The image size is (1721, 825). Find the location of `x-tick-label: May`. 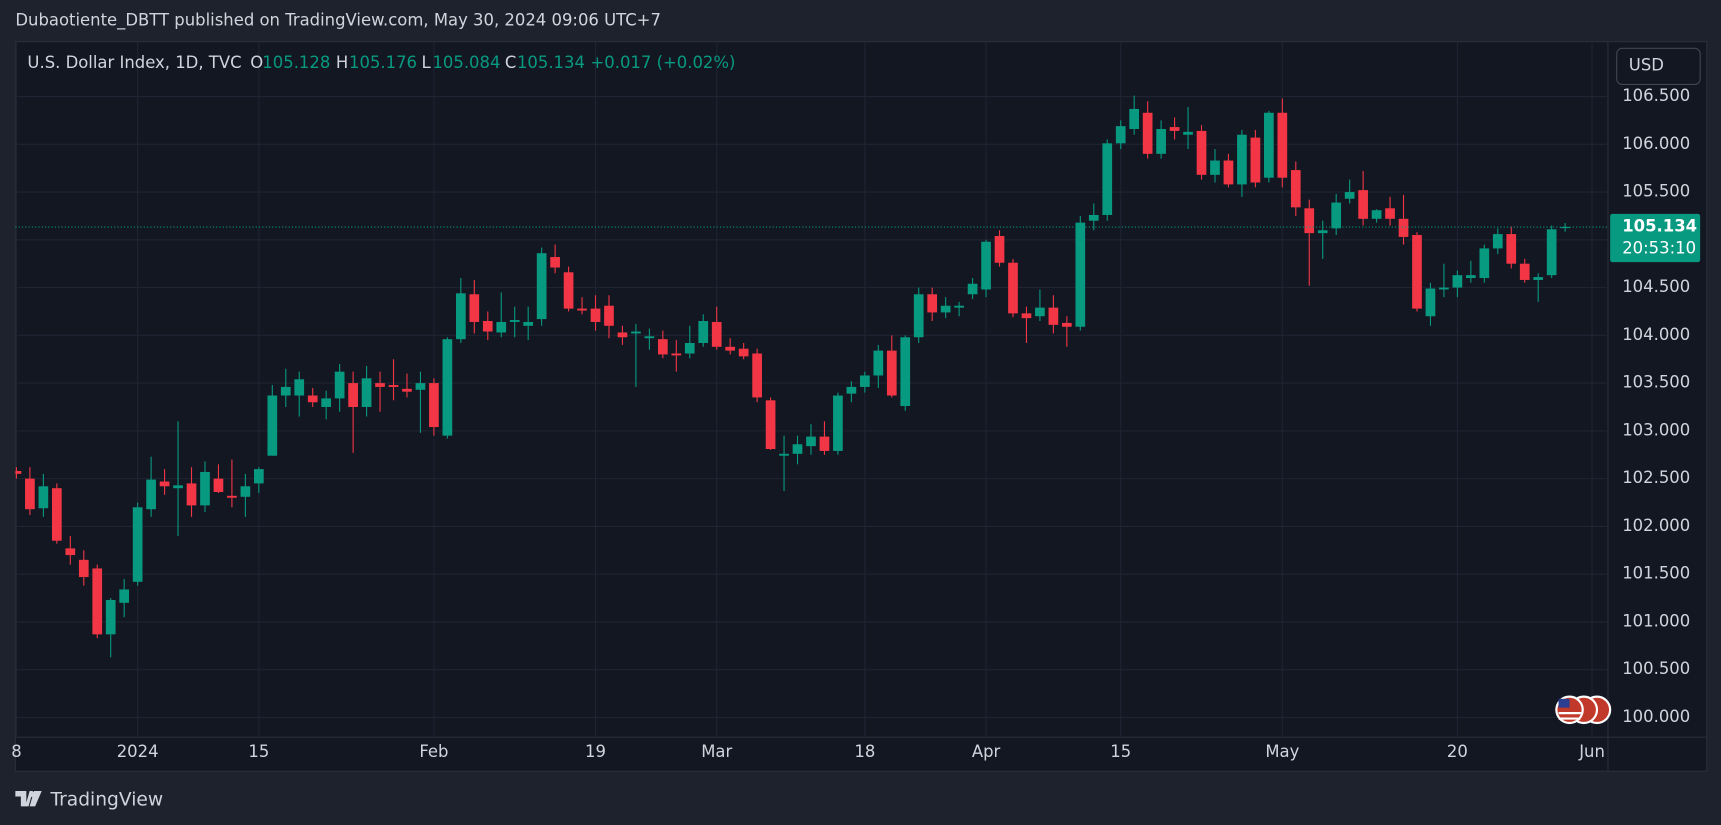

x-tick-label: May is located at coordinates (1282, 751).